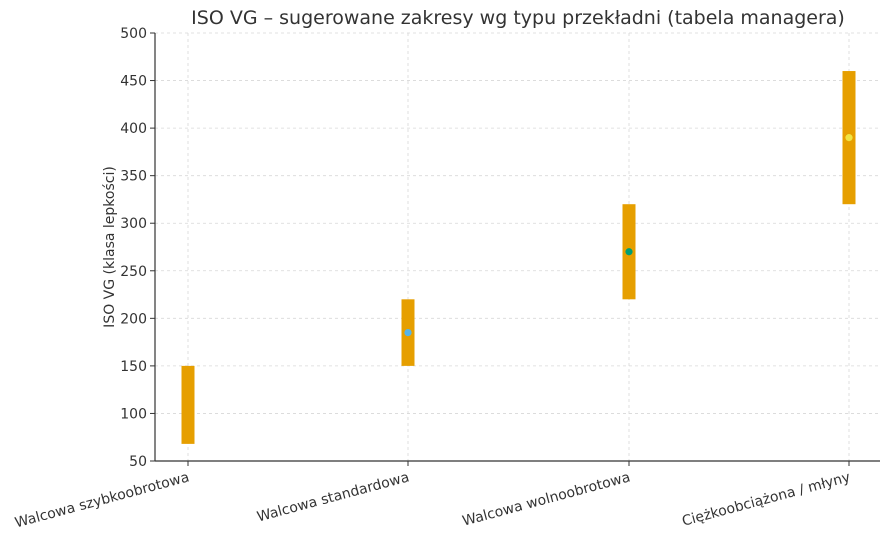  What do you see at coordinates (133, 129) in the screenshot?
I see `y-tick-label: 400` at bounding box center [133, 129].